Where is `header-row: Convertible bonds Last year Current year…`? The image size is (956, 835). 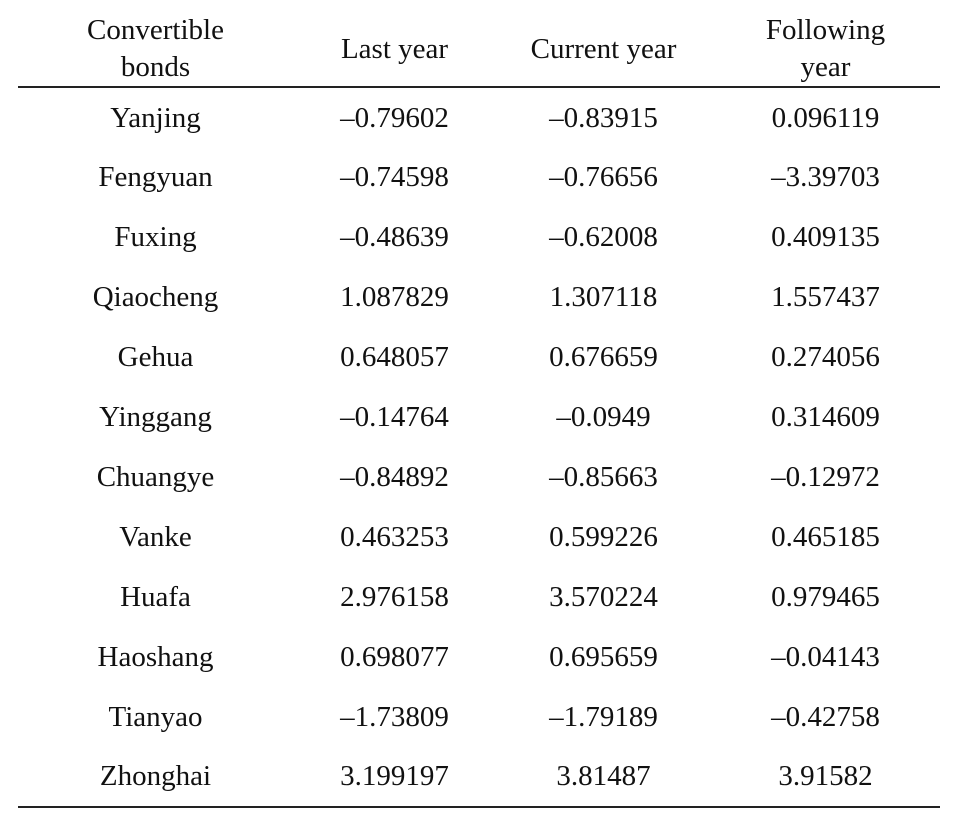
header-row: Convertible bonds Last year Current year… is located at coordinates (479, 49).